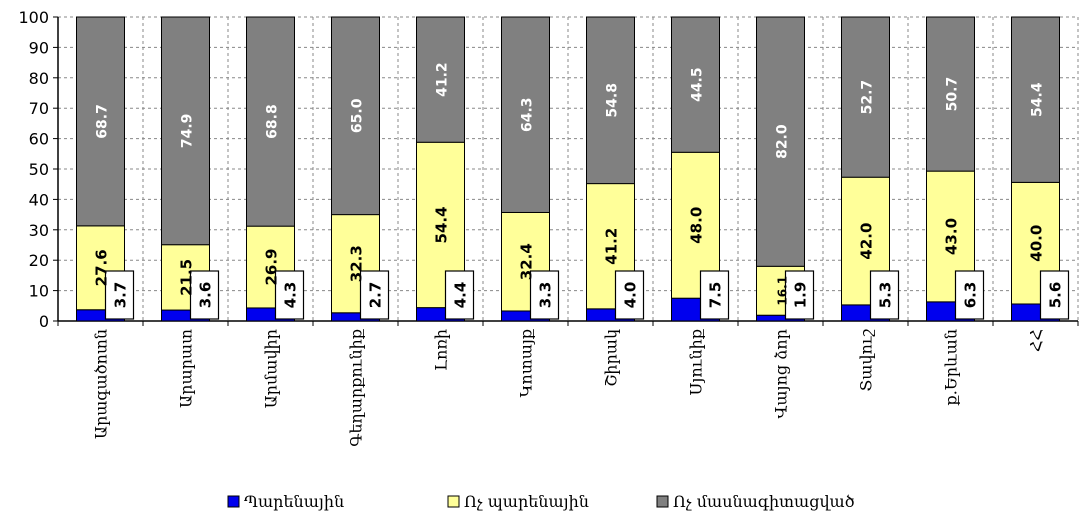  I want to click on data-label: 21.5, so click(187, 277).